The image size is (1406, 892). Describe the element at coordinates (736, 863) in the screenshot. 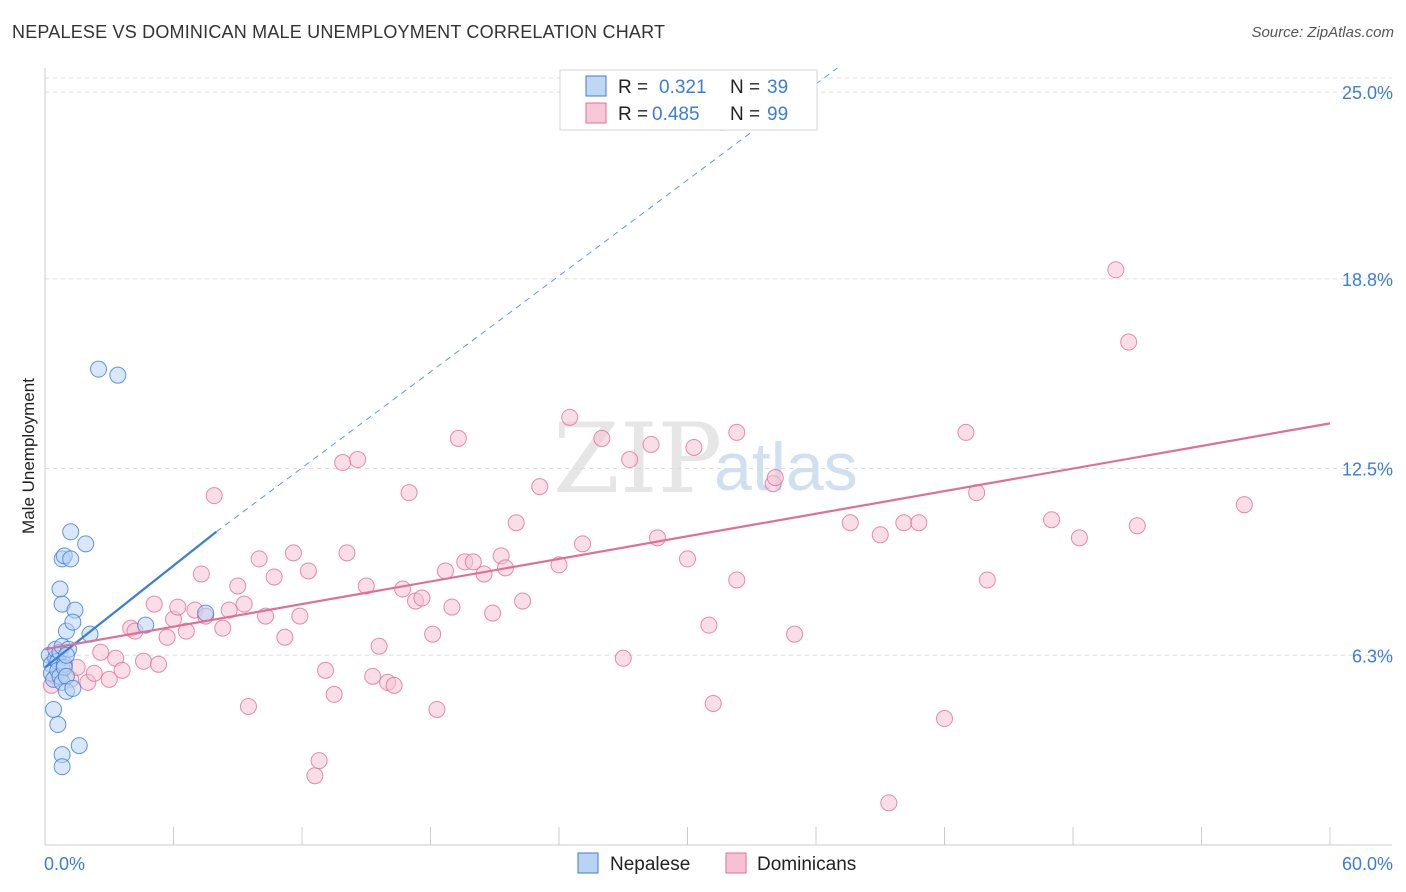

I see `bottom-swatch-dominicans` at that location.